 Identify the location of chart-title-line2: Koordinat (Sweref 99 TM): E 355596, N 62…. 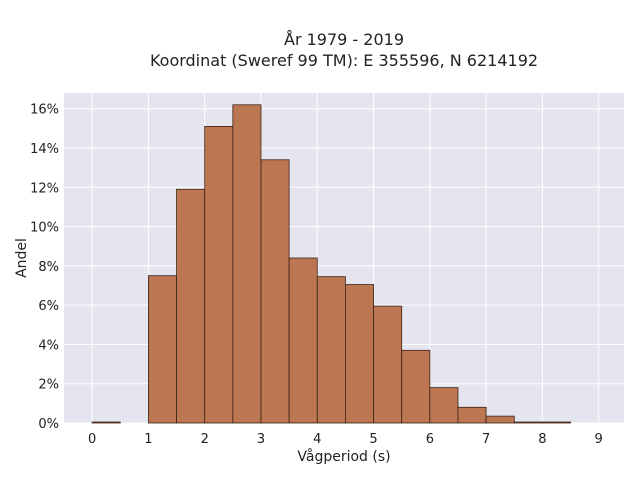
(344, 60).